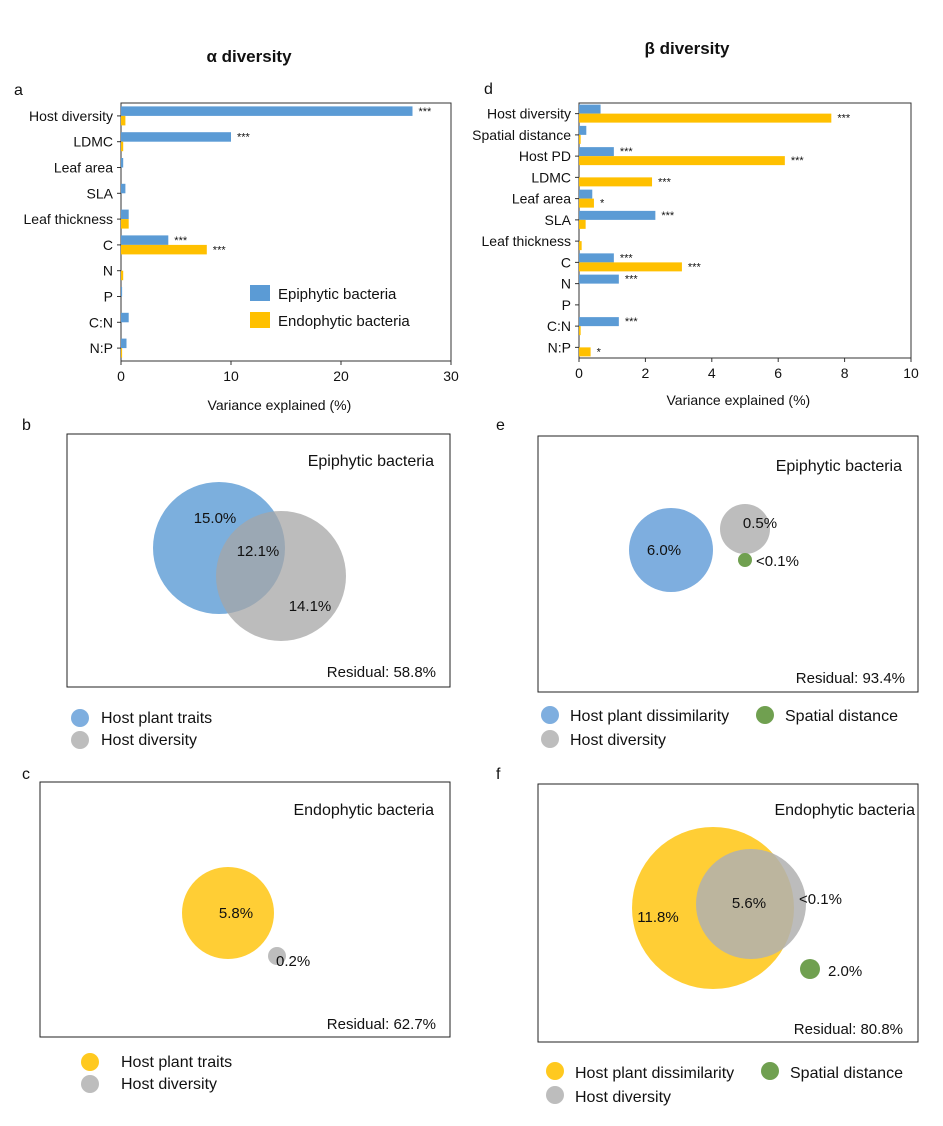  What do you see at coordinates (156, 718) in the screenshot?
I see `venn-b-legend-traits: Host plant traits` at bounding box center [156, 718].